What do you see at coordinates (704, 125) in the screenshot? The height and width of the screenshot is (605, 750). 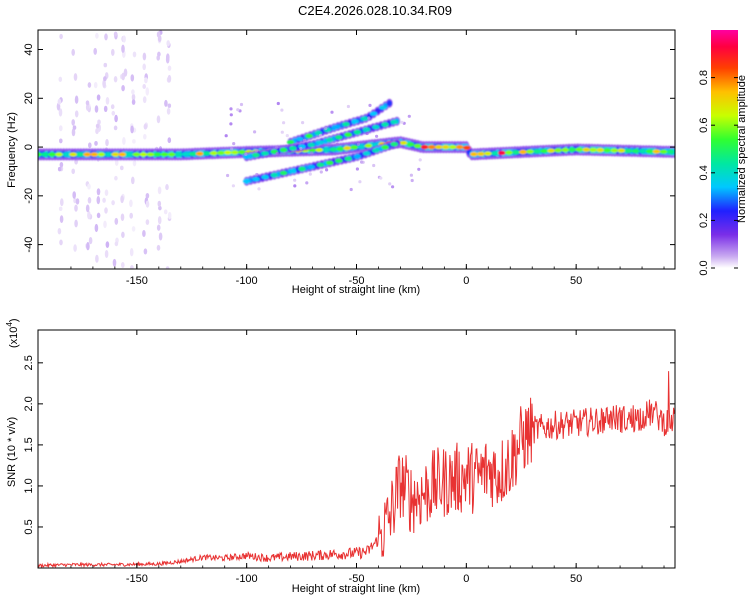 I see `colorbar-tick-label: 0.6` at bounding box center [704, 125].